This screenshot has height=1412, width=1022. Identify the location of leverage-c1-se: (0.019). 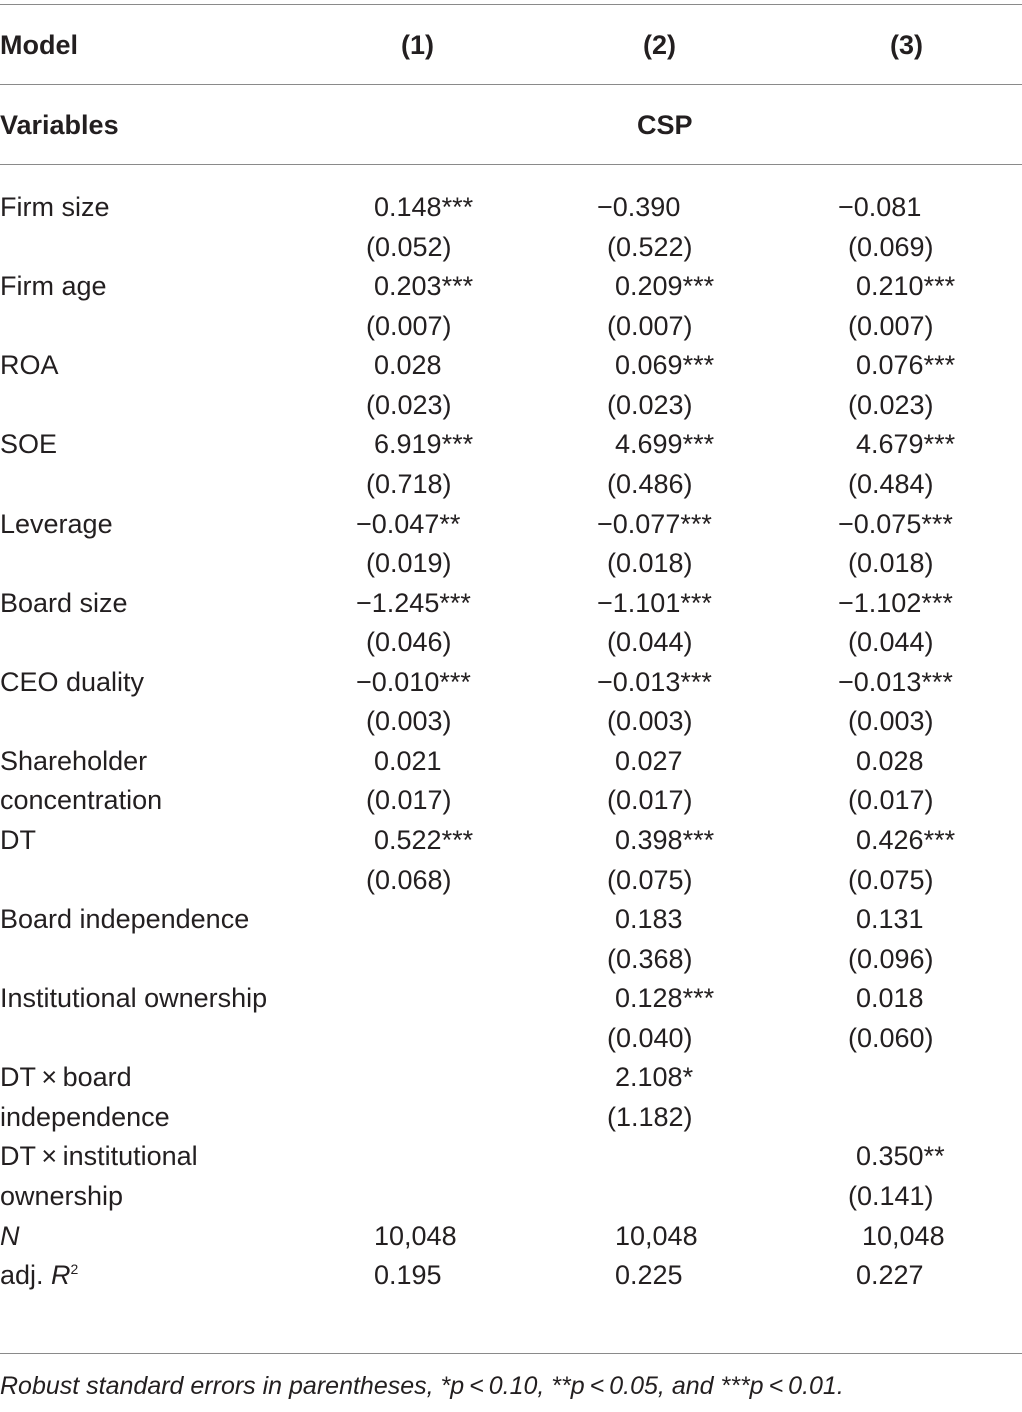
(409, 563).